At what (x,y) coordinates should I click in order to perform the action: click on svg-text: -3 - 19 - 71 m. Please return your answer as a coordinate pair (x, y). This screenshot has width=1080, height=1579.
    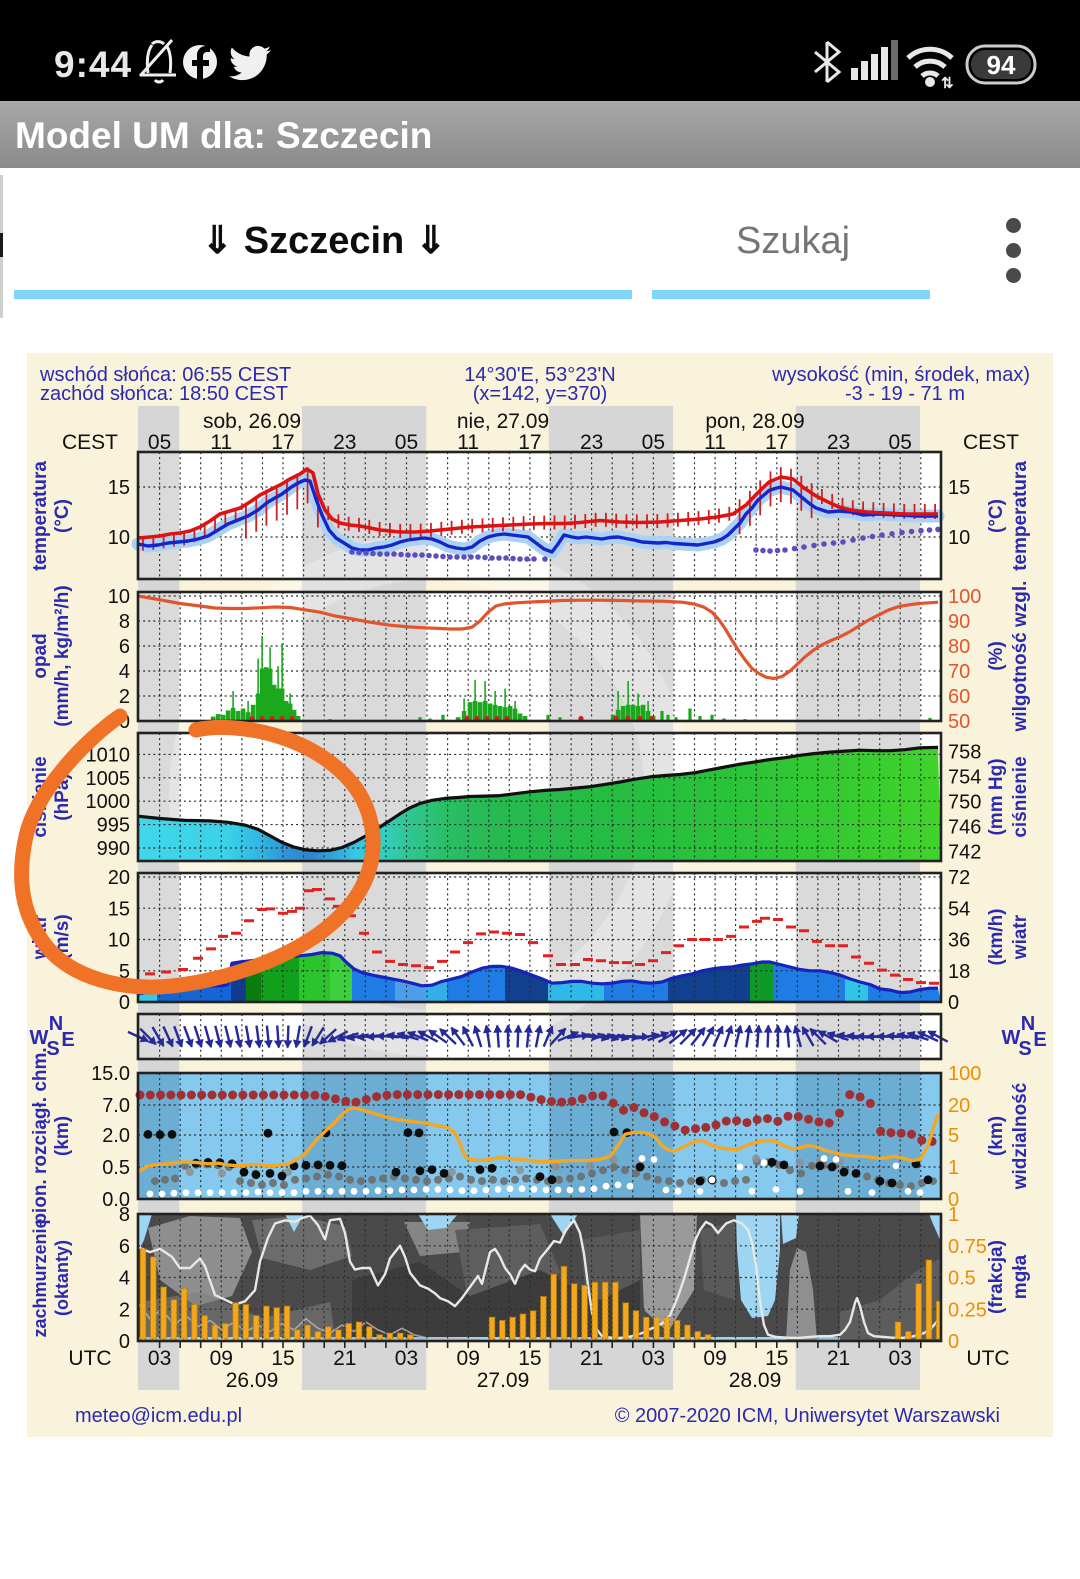
    Looking at the image, I should click on (905, 394).